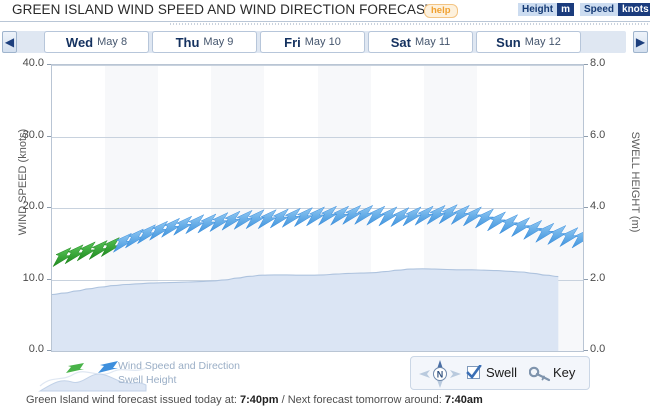 Image resolution: width=650 pixels, height=414 pixels. I want to click on speed-unit-toggle: Speed knots, so click(615, 9).